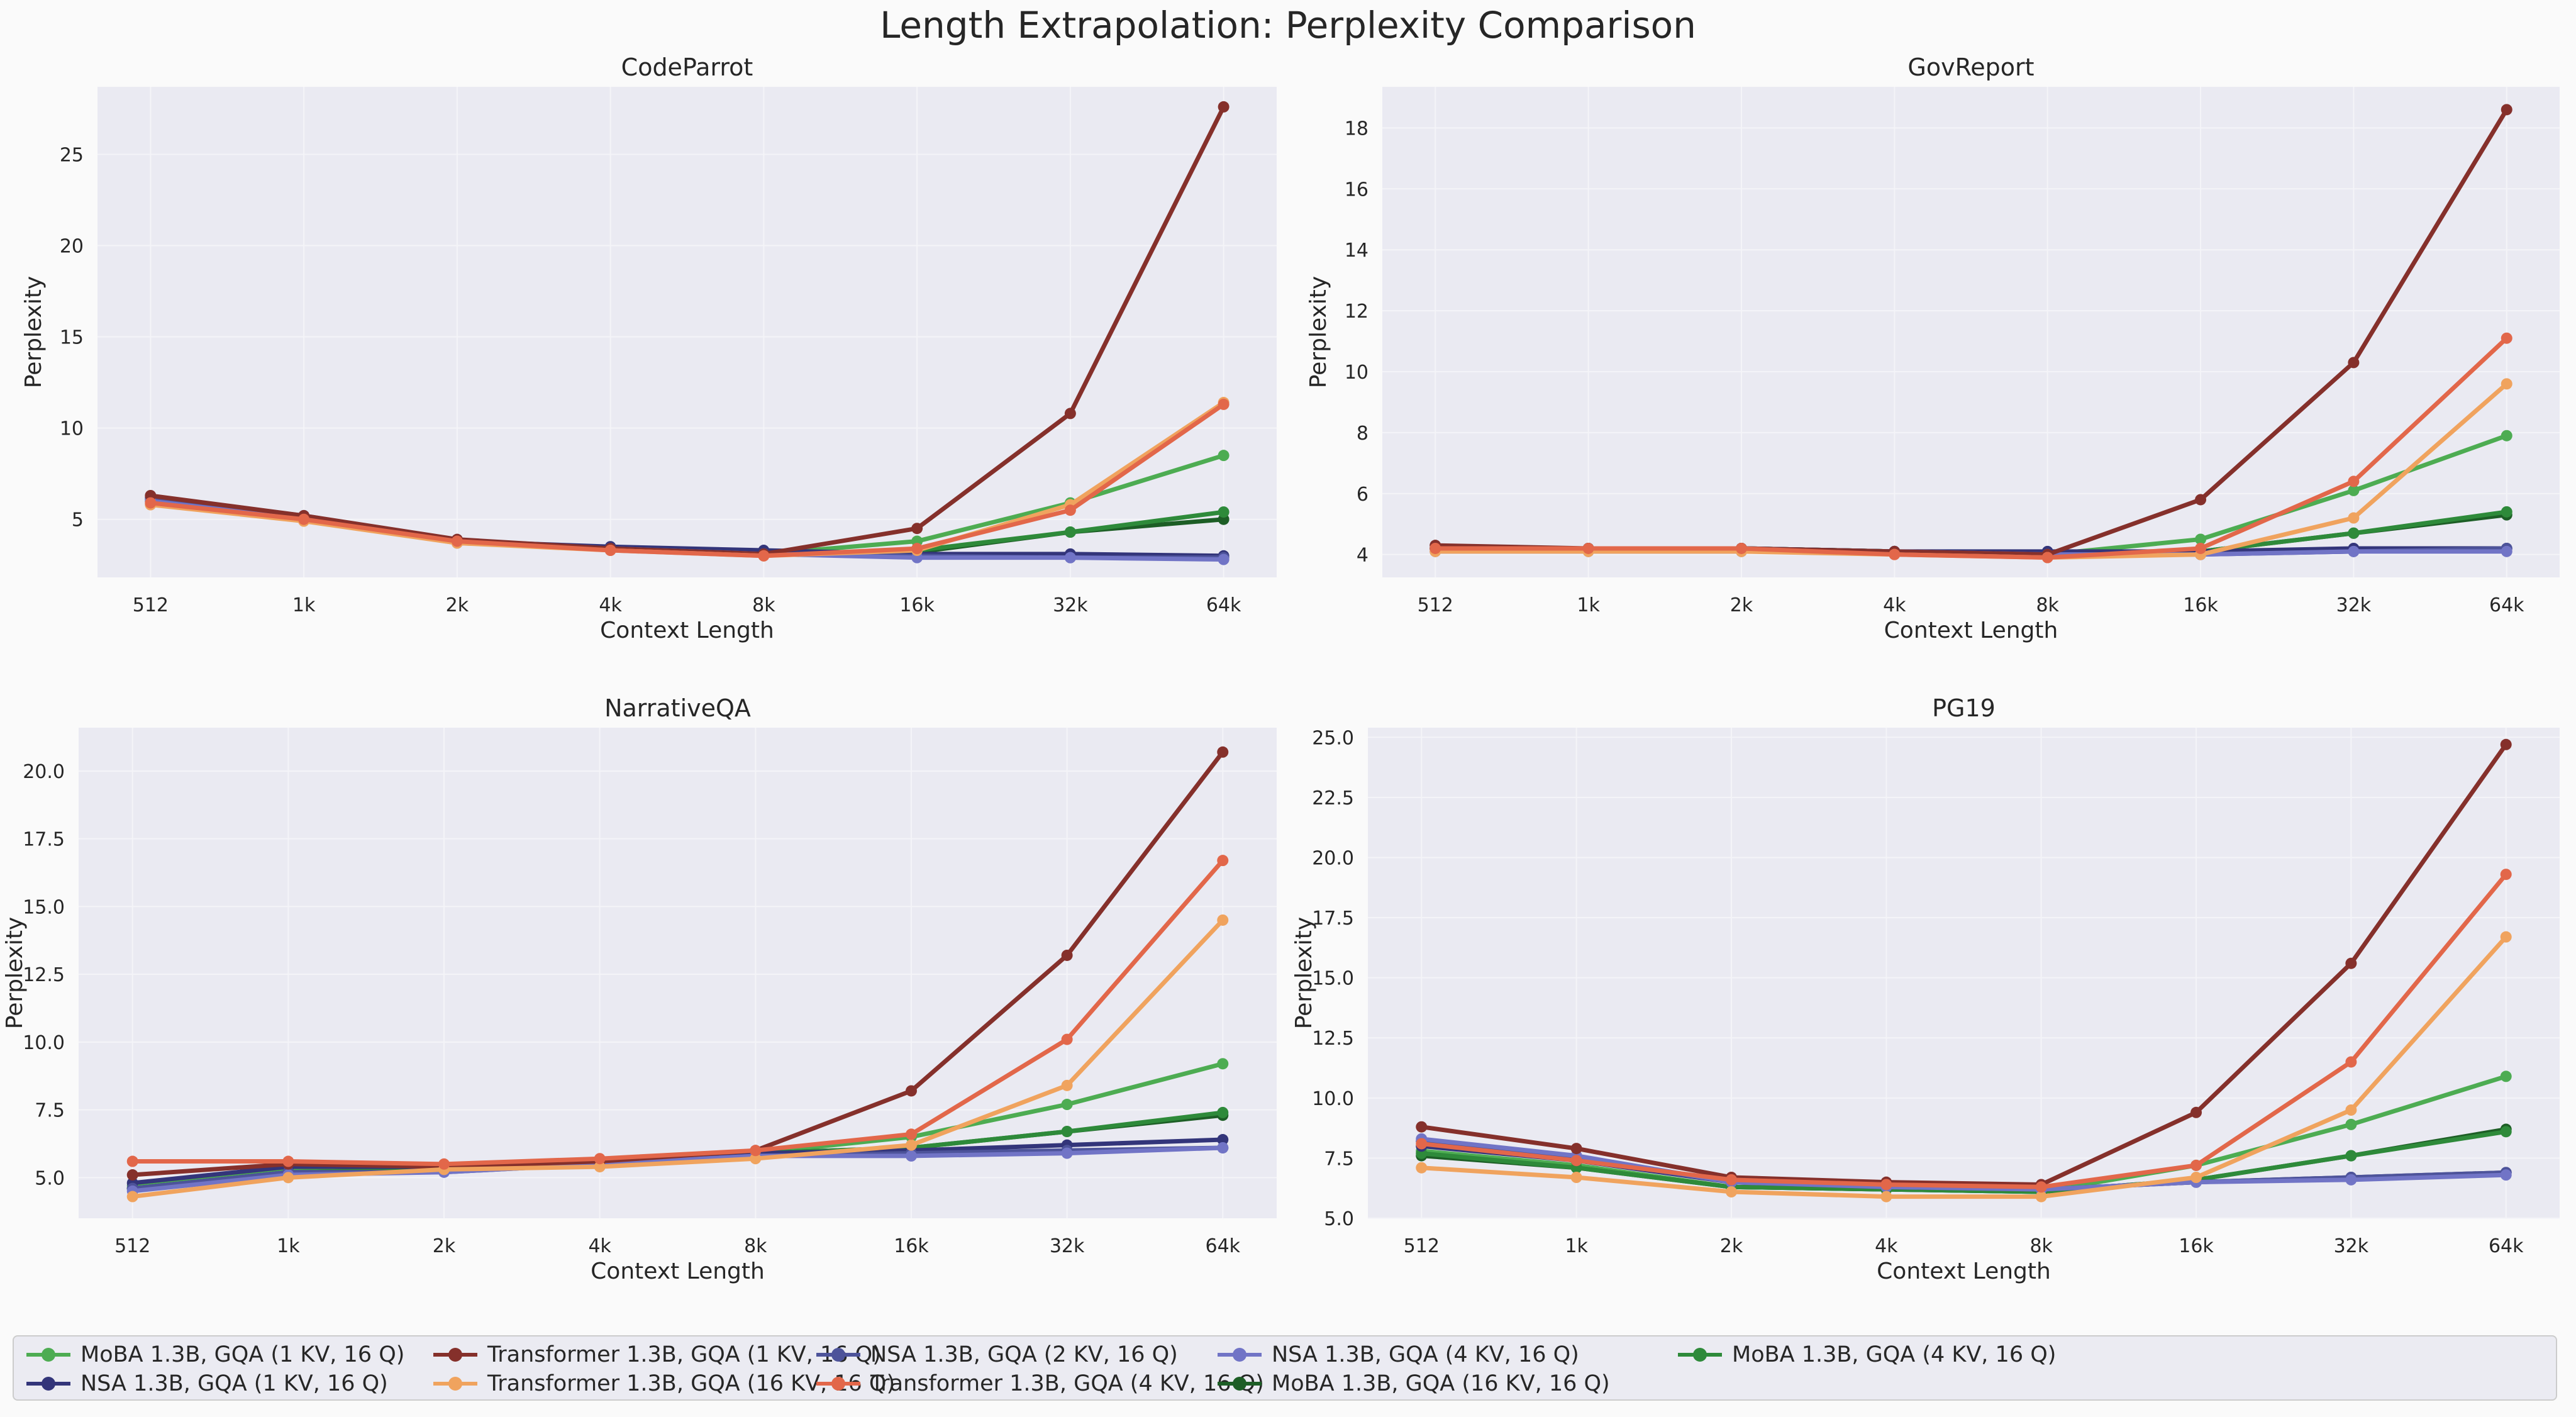  What do you see at coordinates (1867, 1354) in the screenshot?
I see `legend-item: MoBA 1.3B, GQA (4 KV, 16 Q)` at bounding box center [1867, 1354].